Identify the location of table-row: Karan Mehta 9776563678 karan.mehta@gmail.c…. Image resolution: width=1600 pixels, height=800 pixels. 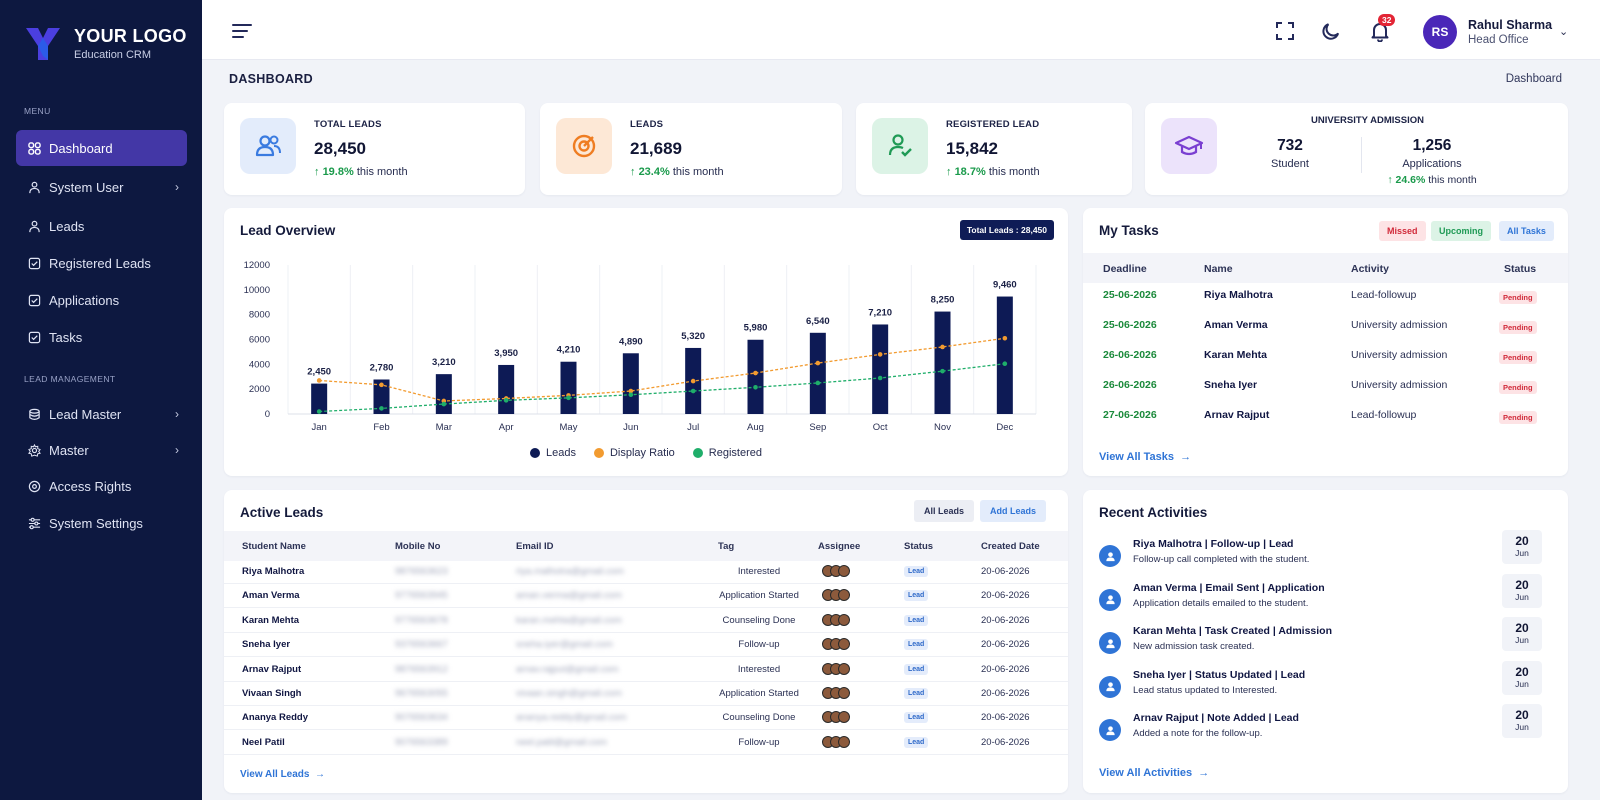
(646, 626).